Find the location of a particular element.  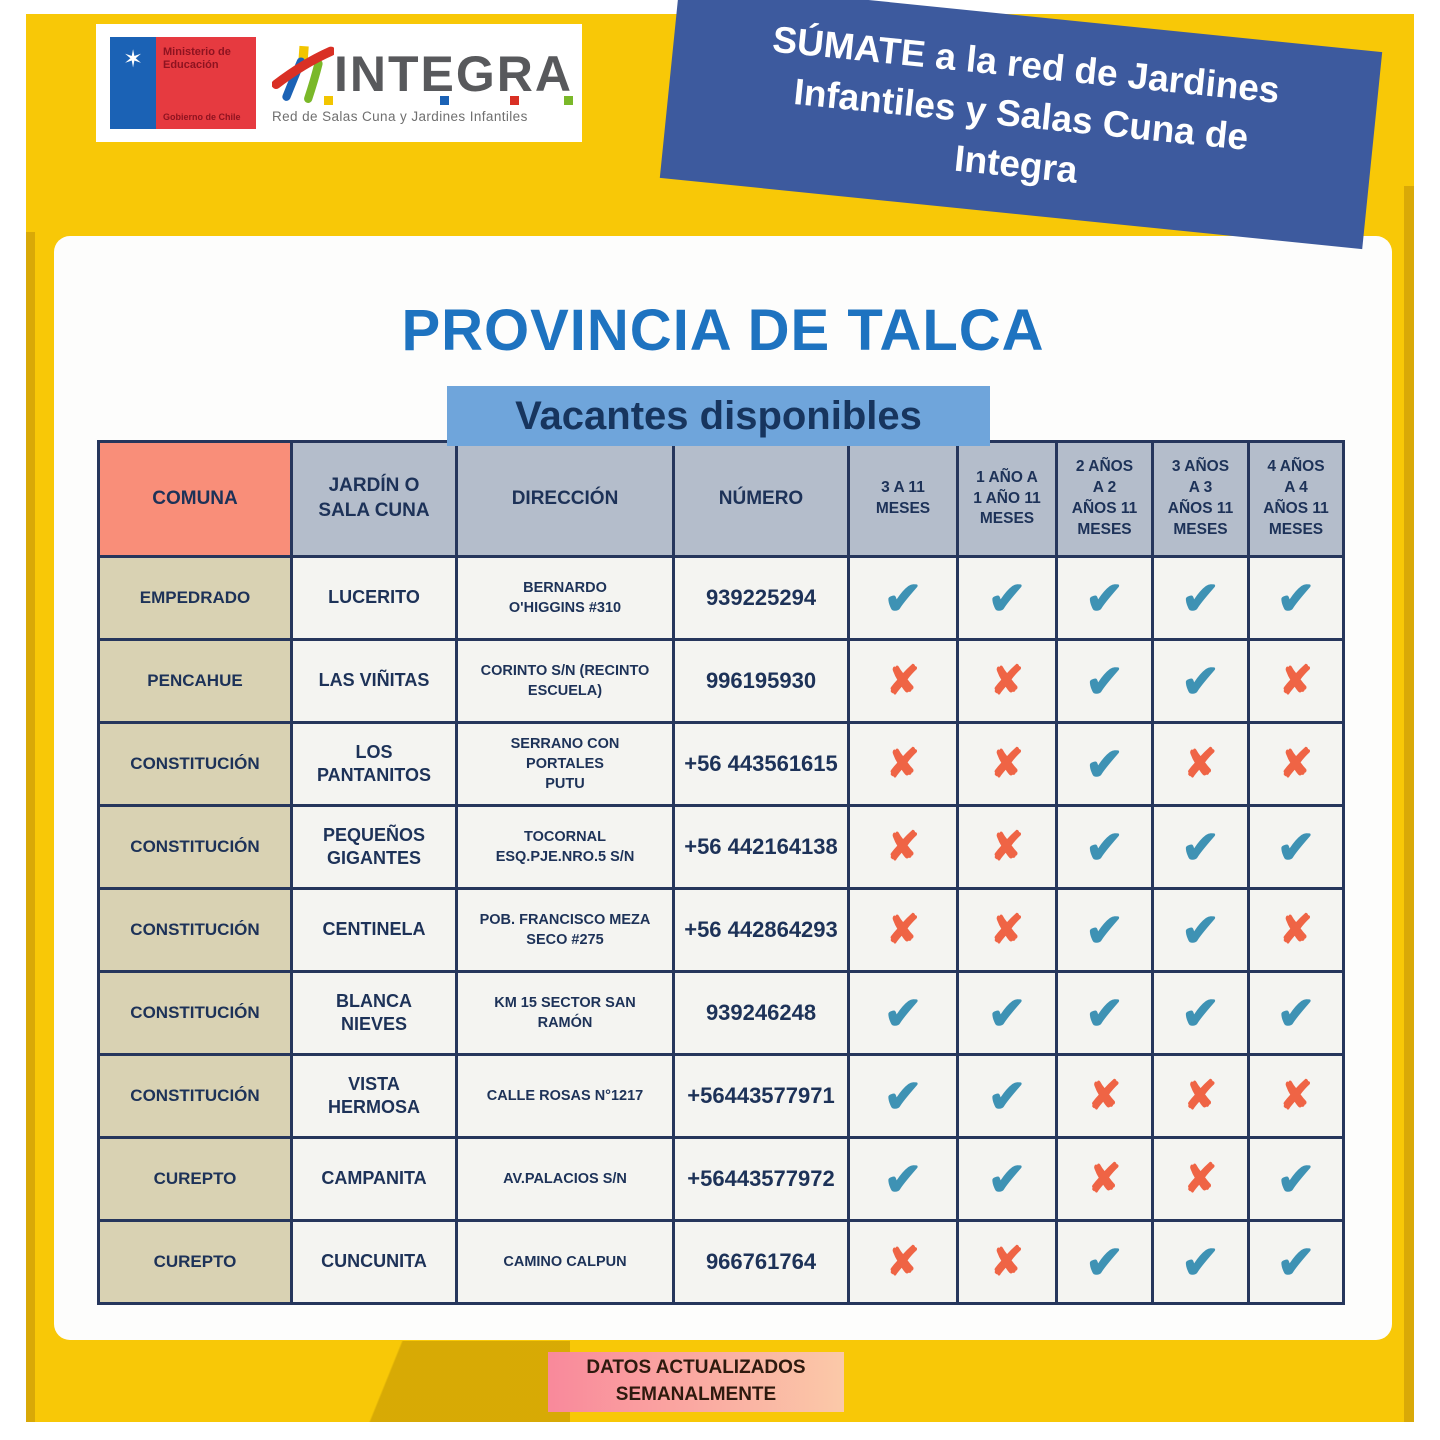

footer-badge: DATOS ACTUALIZADOS SEMANALMENTE is located at coordinates (696, 1382).